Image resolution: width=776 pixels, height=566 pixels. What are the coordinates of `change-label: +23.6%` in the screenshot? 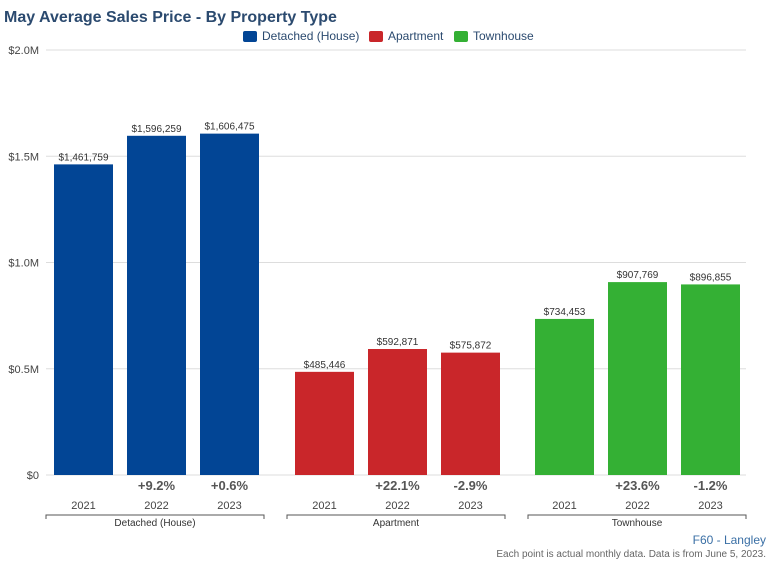 It's located at (637, 485).